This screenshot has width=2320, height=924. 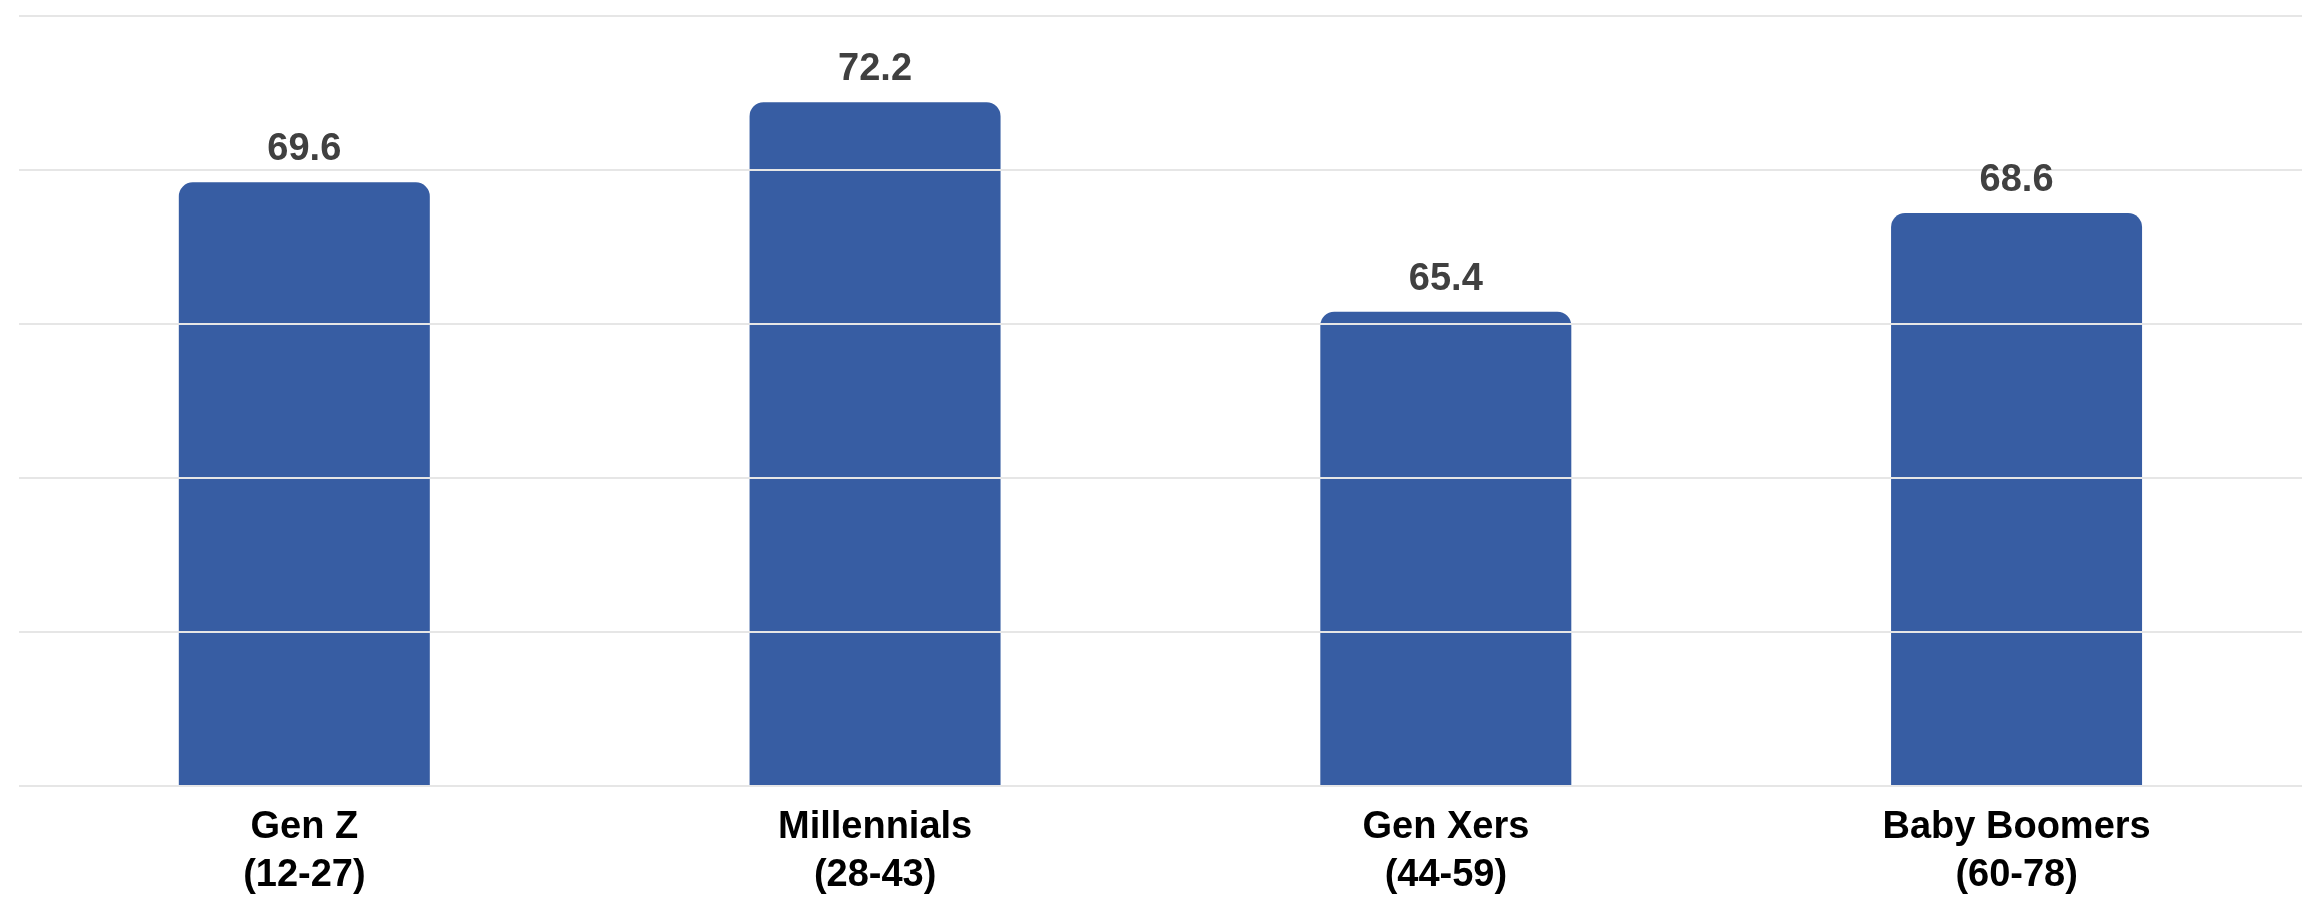 I want to click on x-tick-label: Gen Xers (44-59), so click(x=1446, y=849).